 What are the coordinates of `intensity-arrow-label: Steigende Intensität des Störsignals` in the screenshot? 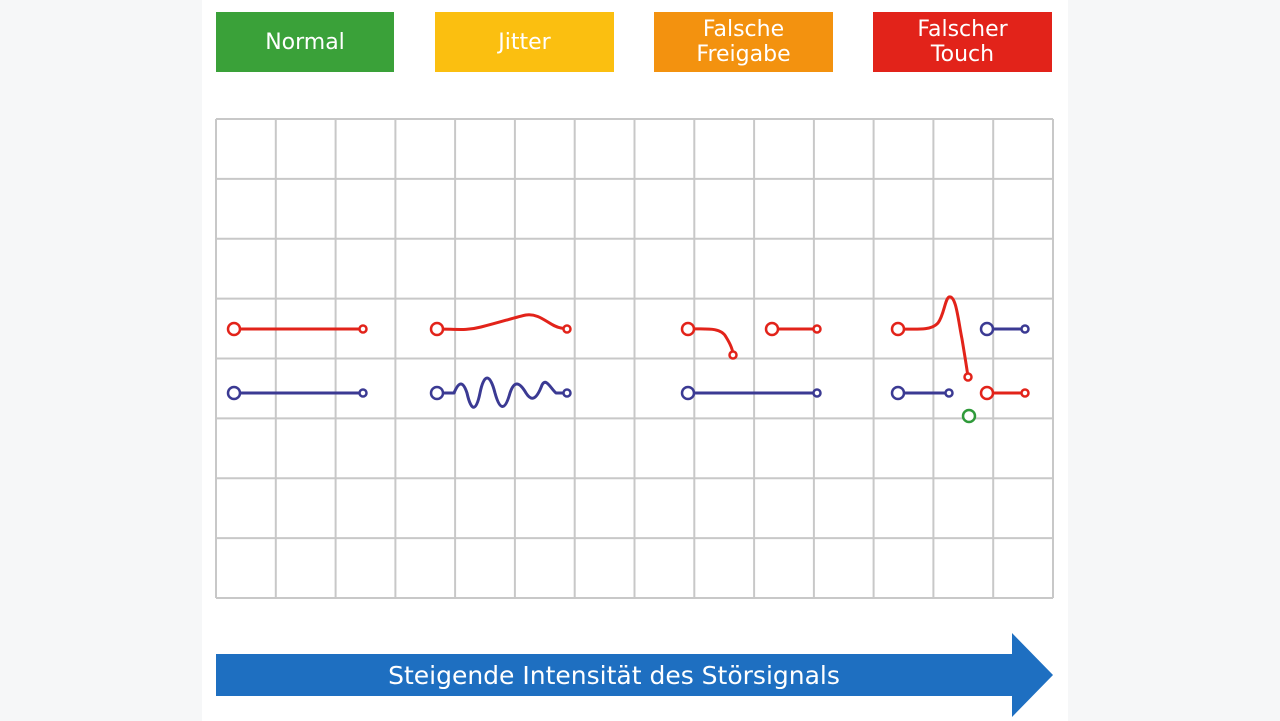 It's located at (614, 675).